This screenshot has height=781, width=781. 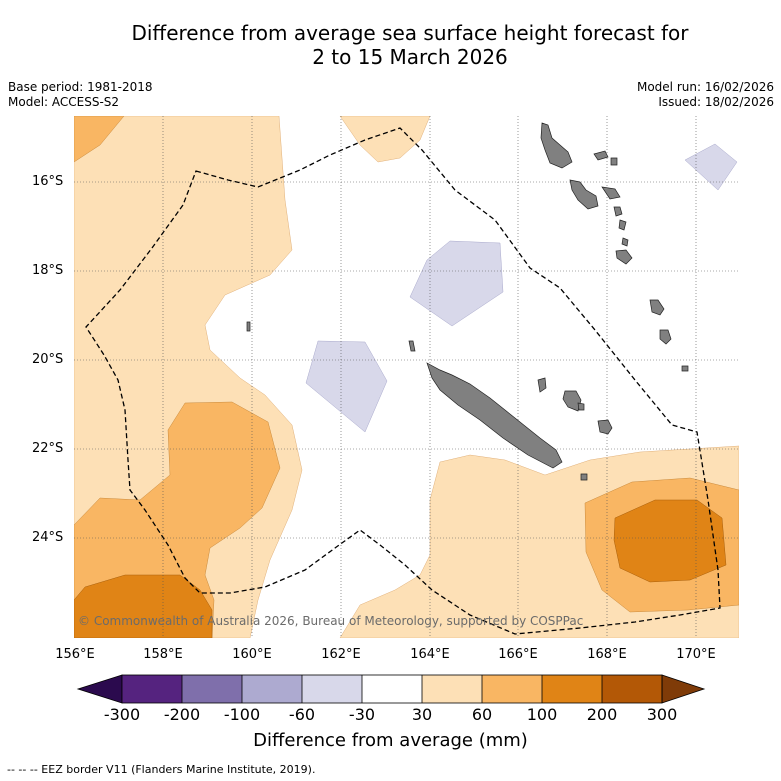 What do you see at coordinates (48, 270) in the screenshot?
I see `lat-label-18s: 18°S` at bounding box center [48, 270].